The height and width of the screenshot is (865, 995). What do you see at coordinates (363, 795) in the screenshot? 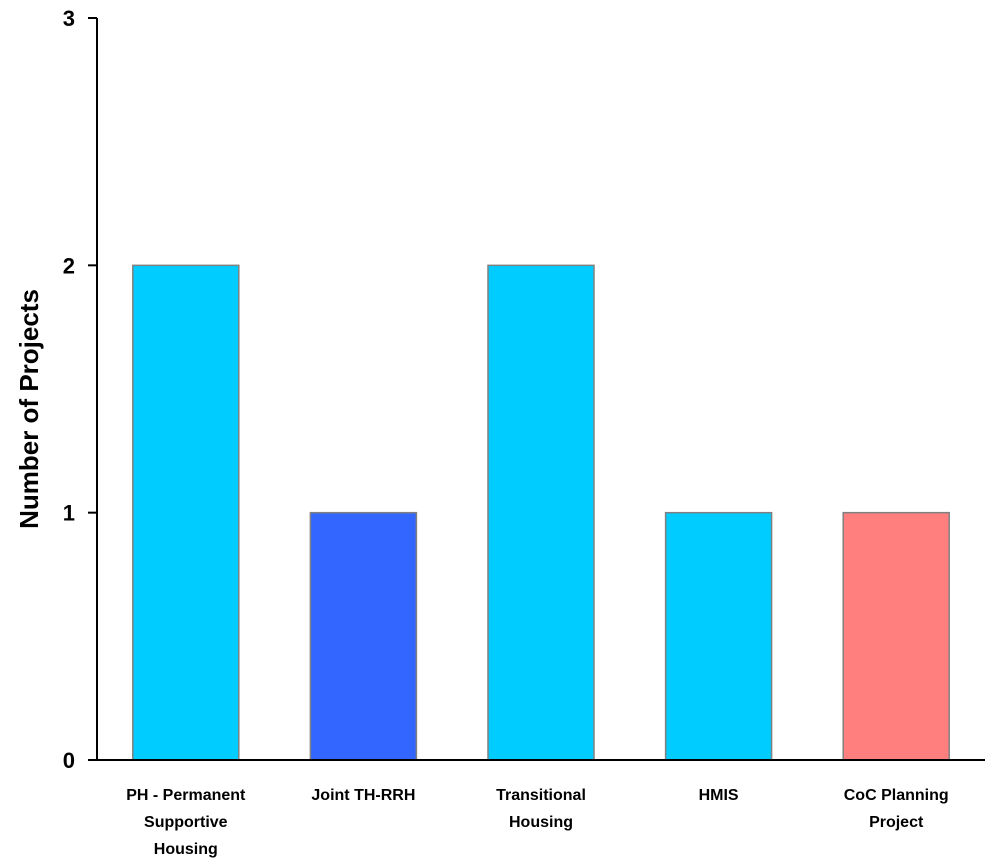
I see `x-category-label: Joint TH-RRH` at bounding box center [363, 795].